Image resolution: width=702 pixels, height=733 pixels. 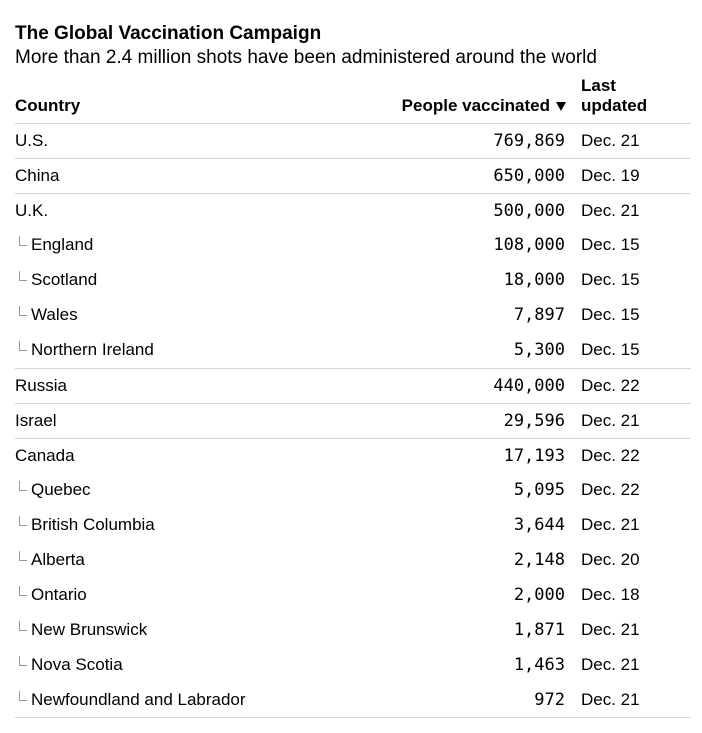 I want to click on country-name: Newfoundland and Labrador, so click(x=138, y=699).